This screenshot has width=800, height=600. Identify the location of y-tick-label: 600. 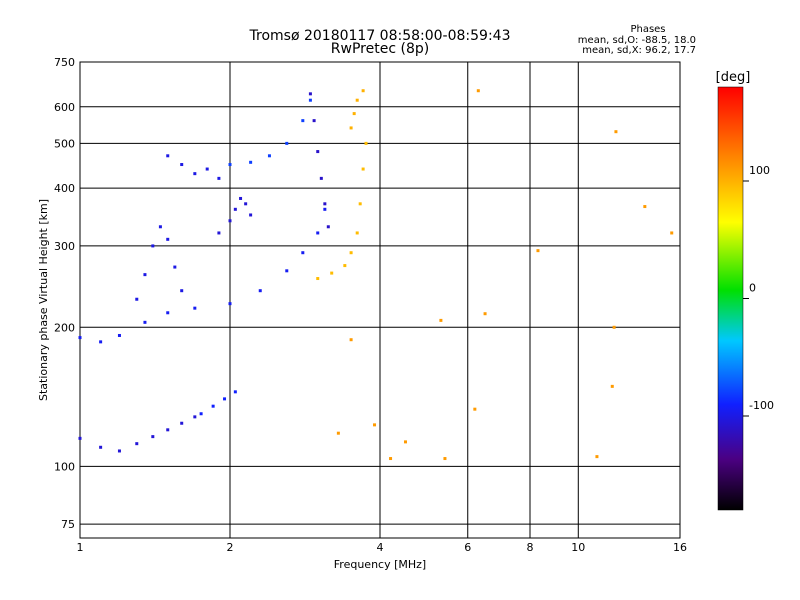
(64, 107).